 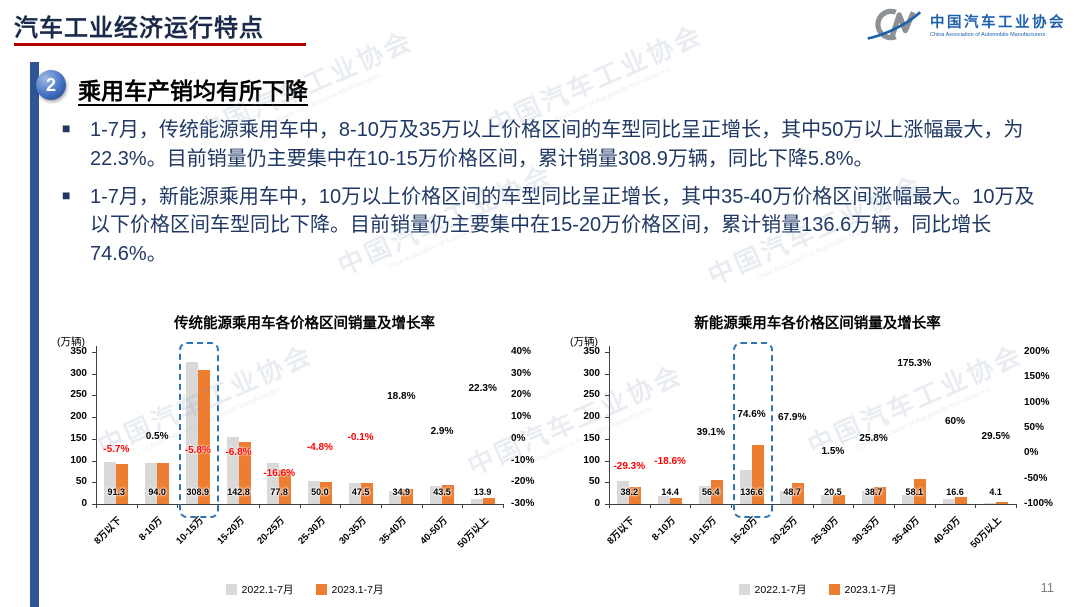 I want to click on secondary-axis-tick-label: 10%, so click(x=521, y=417).